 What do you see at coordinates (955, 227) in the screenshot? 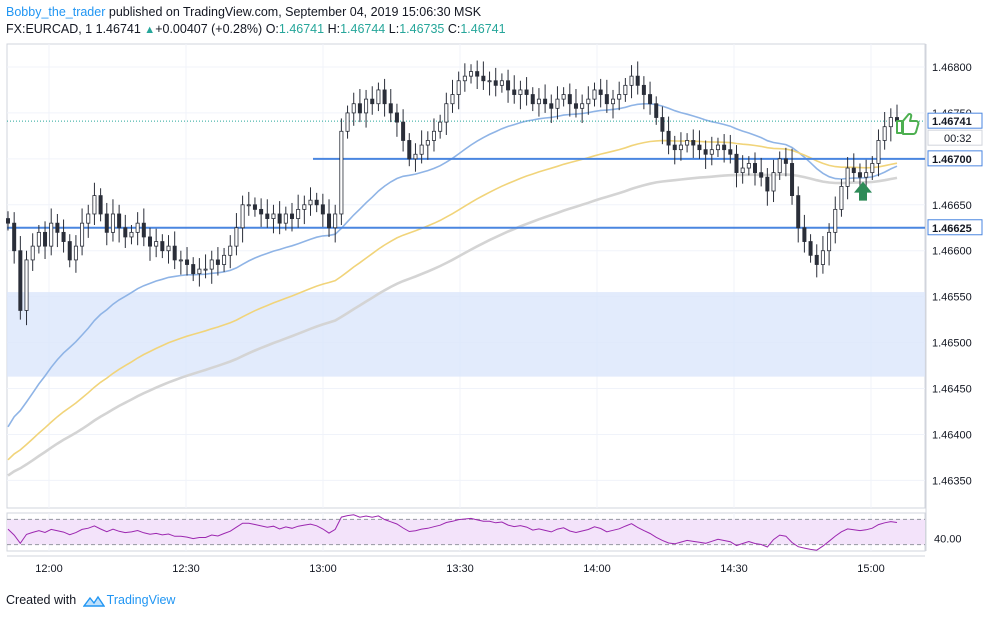
I see `support-price-label-box` at bounding box center [955, 227].